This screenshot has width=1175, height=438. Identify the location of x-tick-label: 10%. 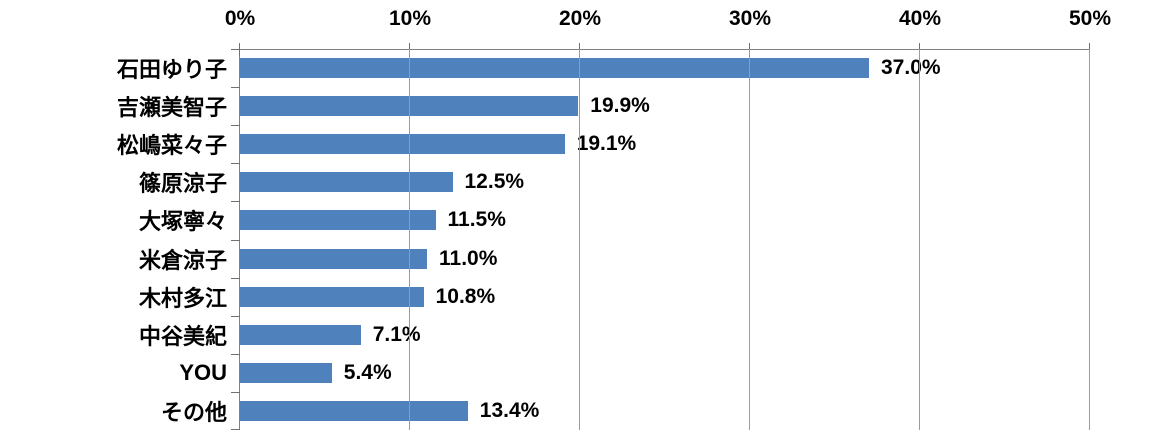
(410, 18).